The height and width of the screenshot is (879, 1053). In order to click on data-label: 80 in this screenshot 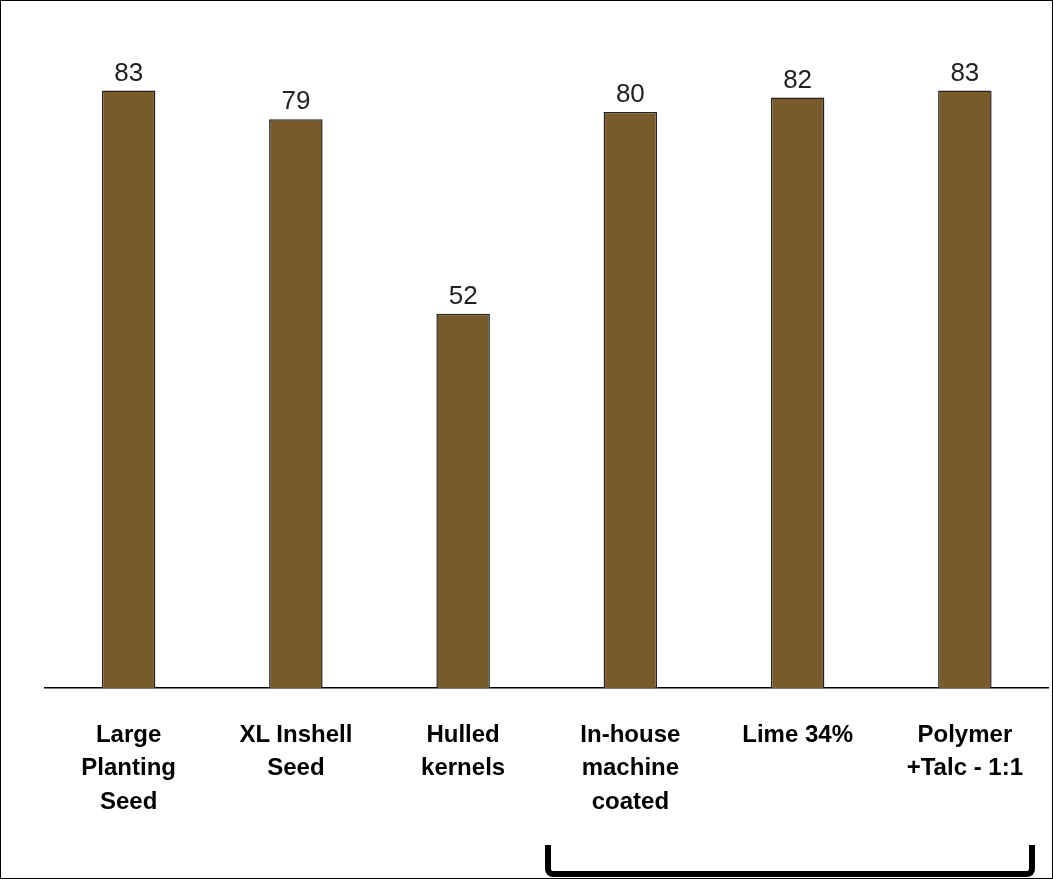, I will do `click(630, 93)`.